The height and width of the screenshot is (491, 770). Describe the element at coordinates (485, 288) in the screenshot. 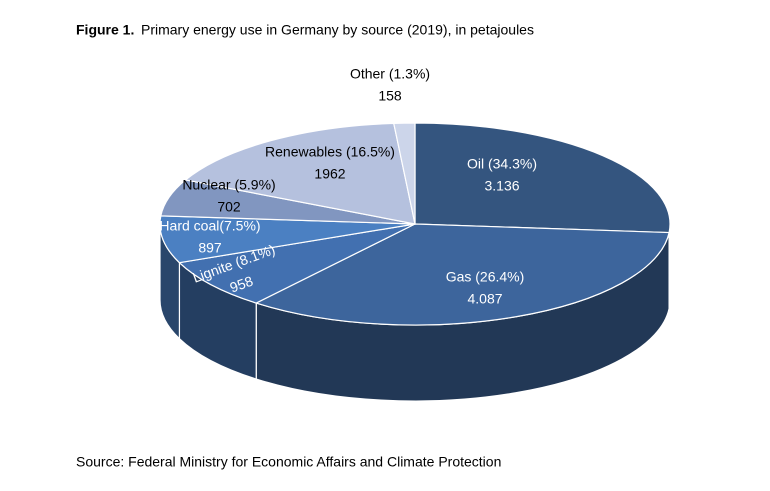

I see `slice-label: Gas (26.4%) 4.087` at that location.